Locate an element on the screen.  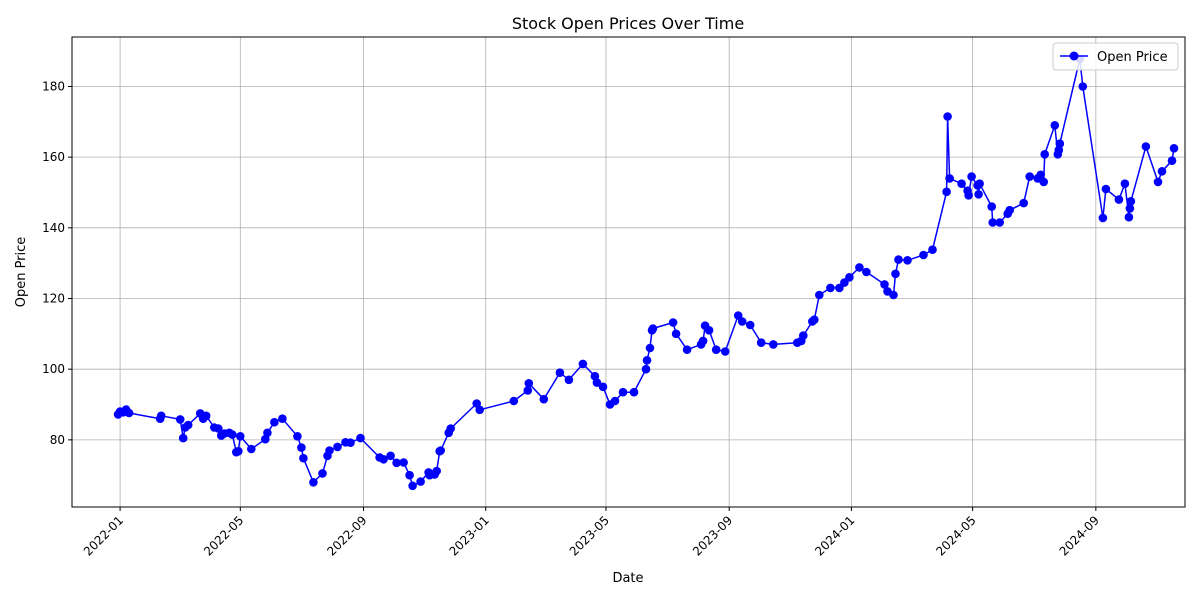
y-tick-label: 100 is located at coordinates (53, 369).